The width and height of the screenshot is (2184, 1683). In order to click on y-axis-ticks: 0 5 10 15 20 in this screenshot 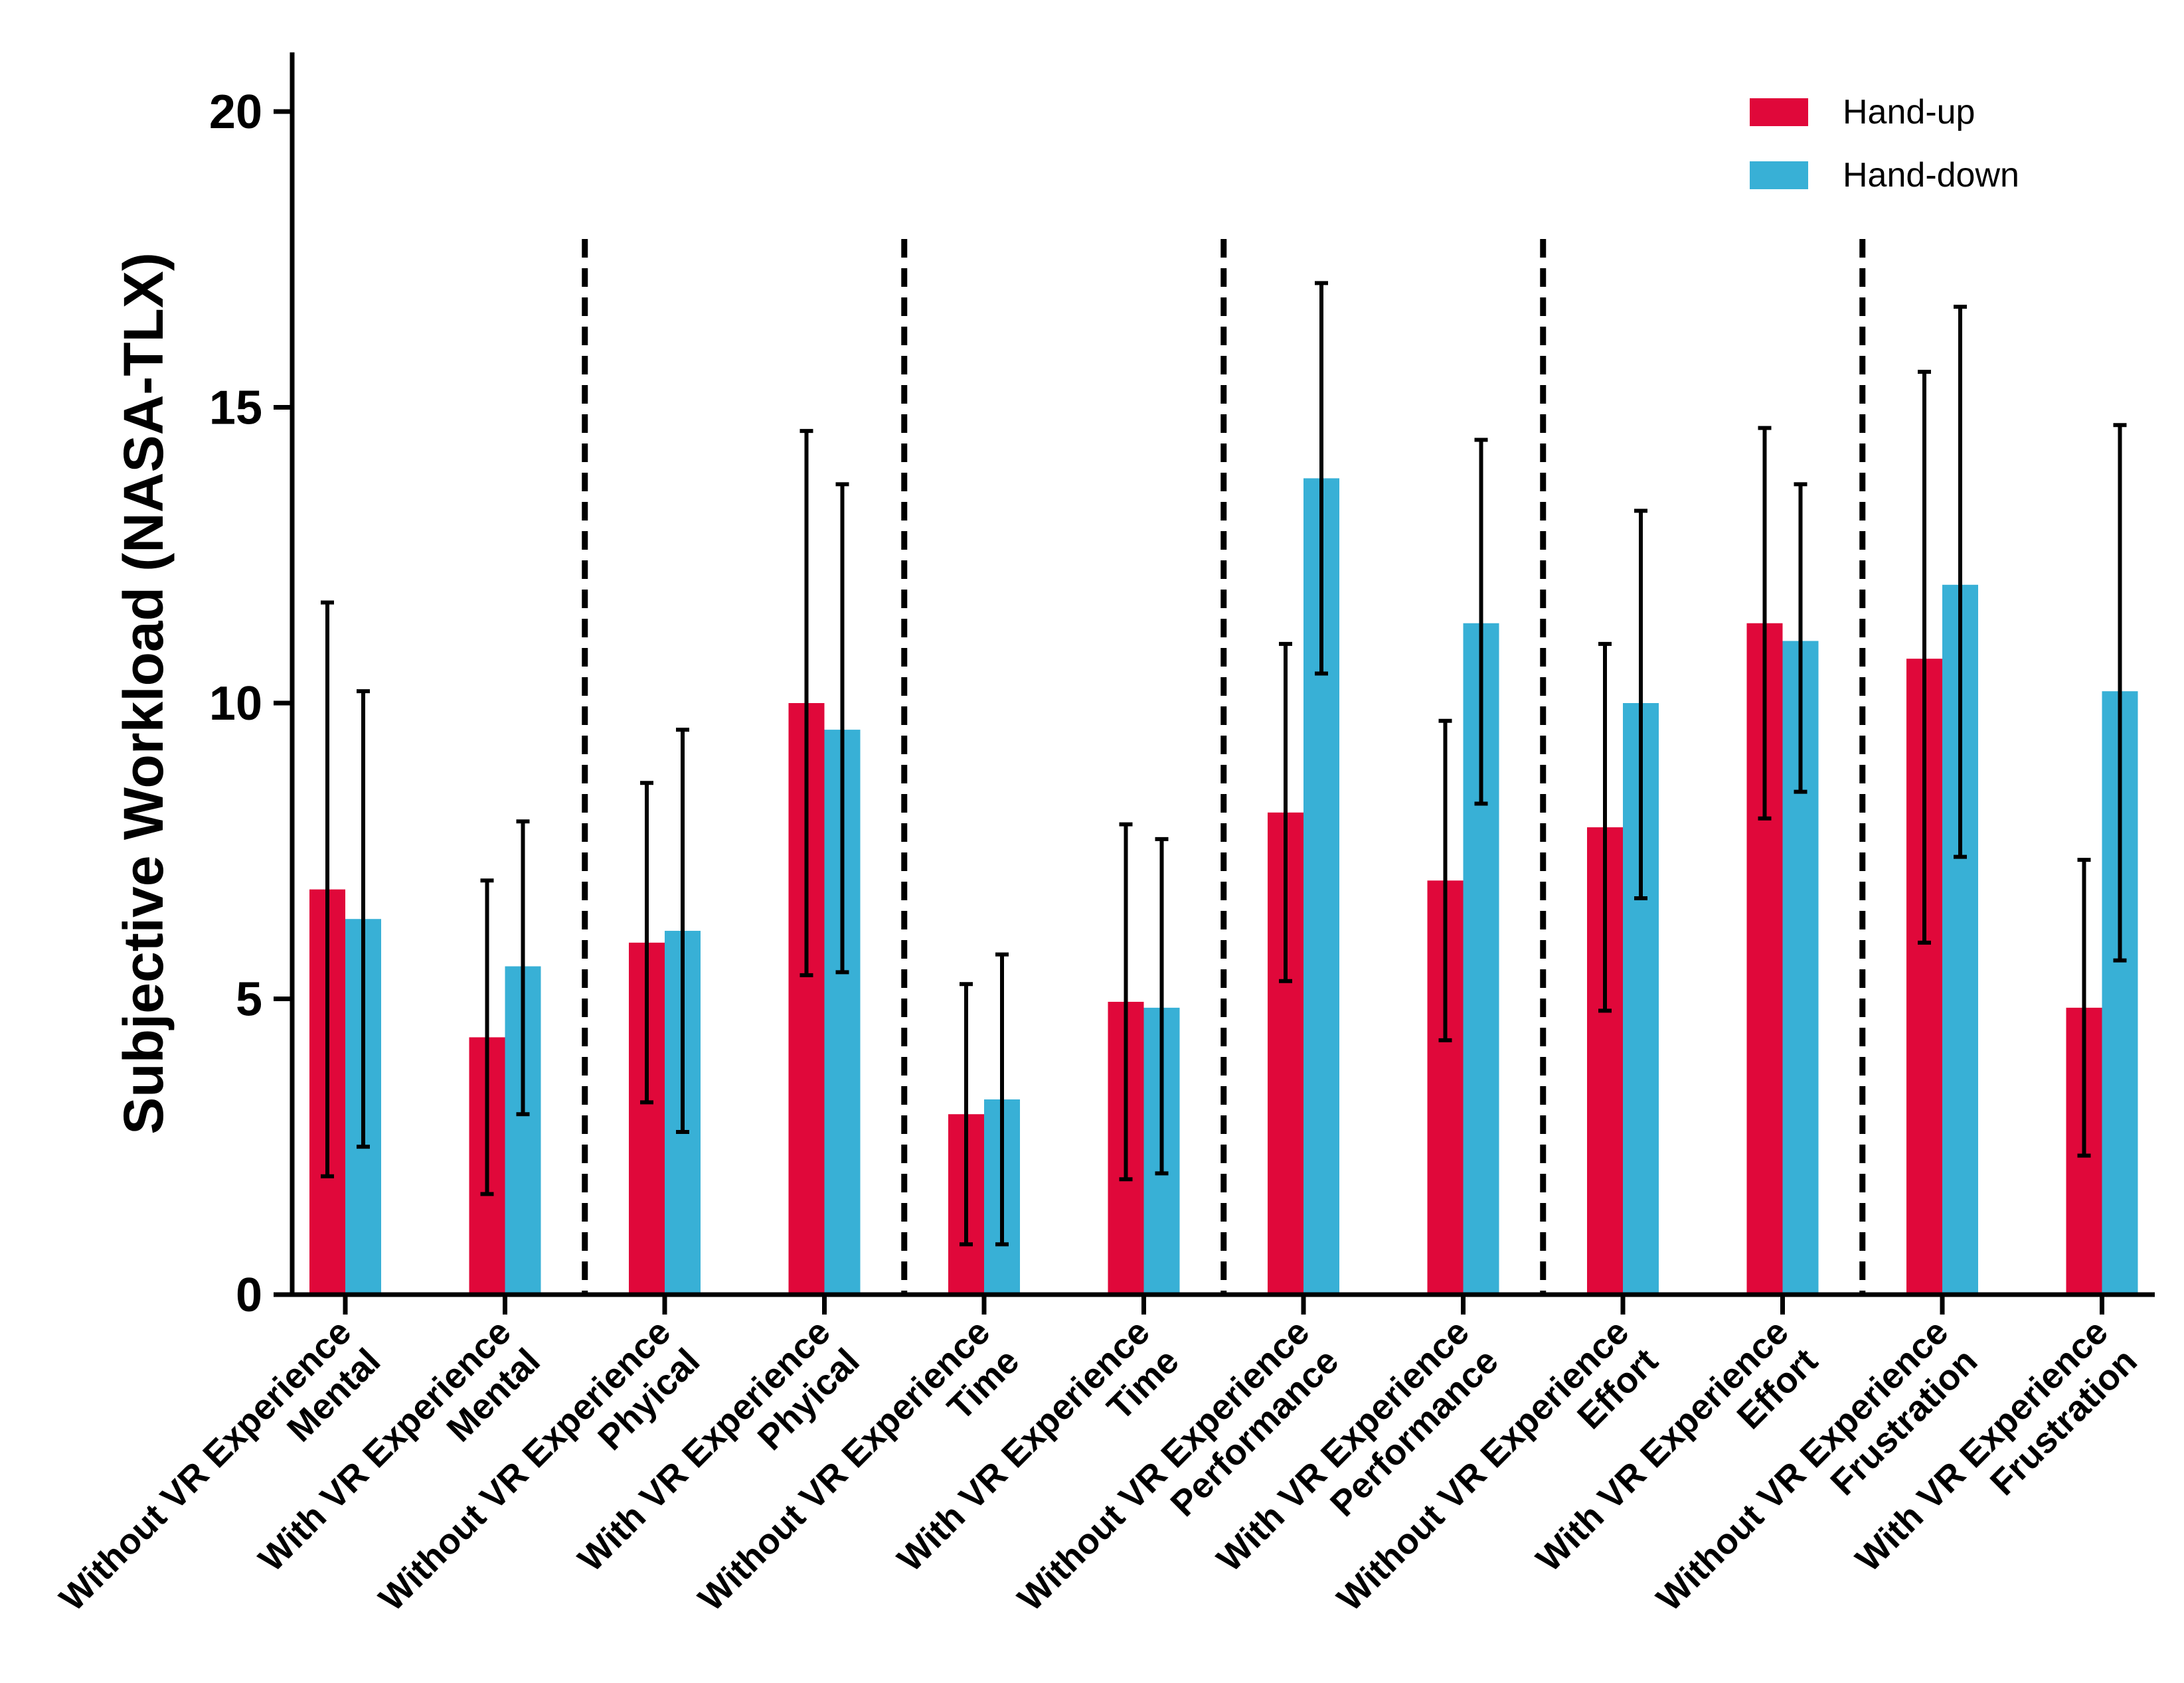, I will do `click(251, 704)`.